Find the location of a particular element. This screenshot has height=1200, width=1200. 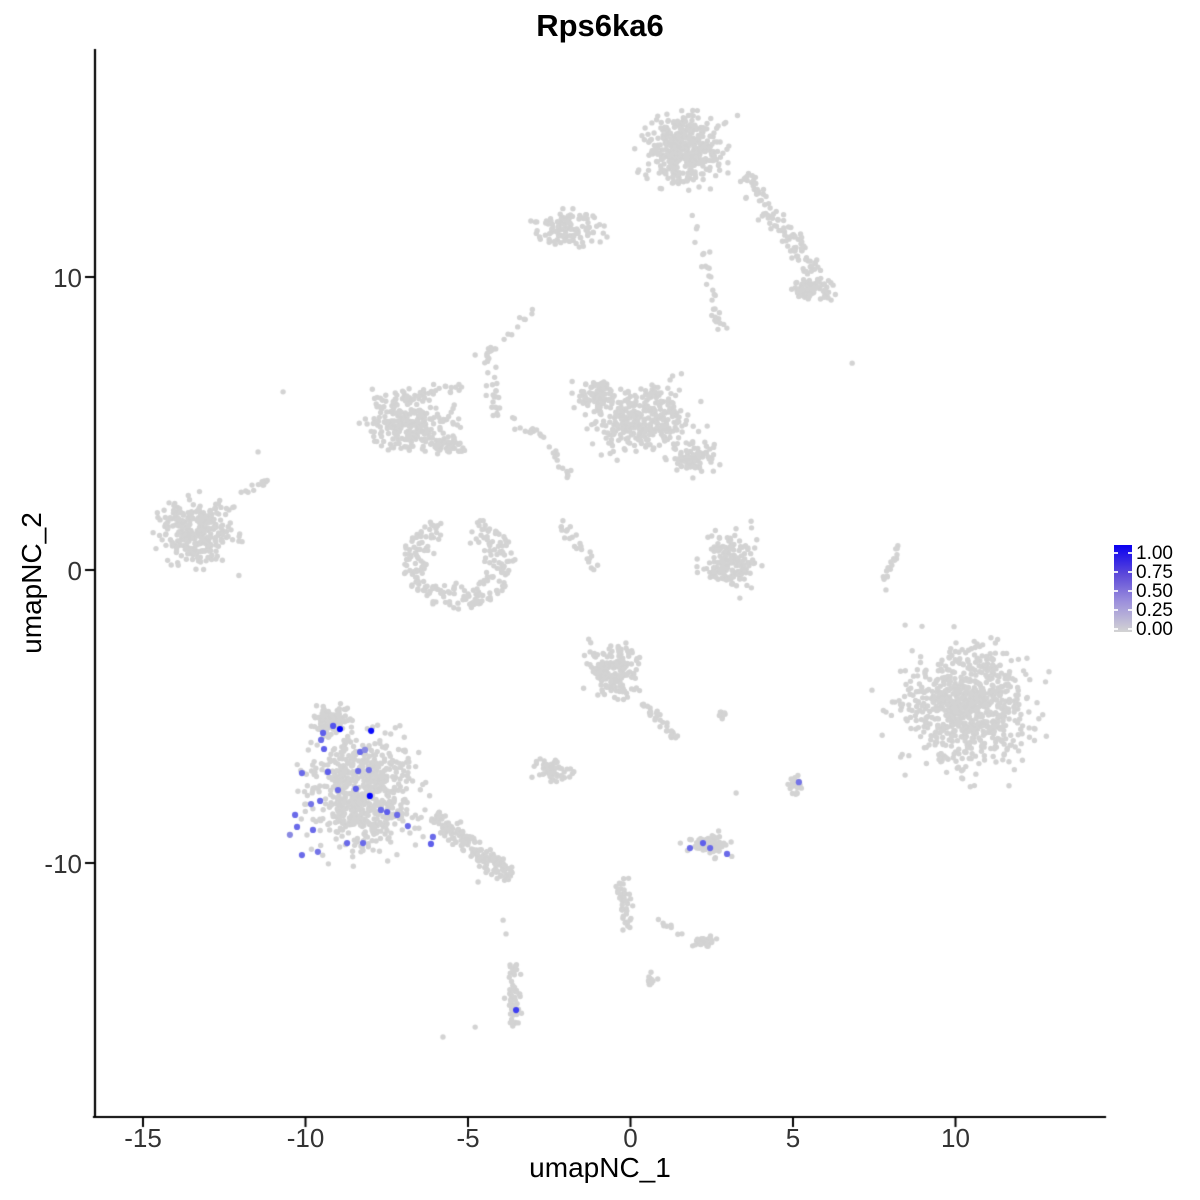

y-axis-title: umapNC_2 is located at coordinates (31, 583).